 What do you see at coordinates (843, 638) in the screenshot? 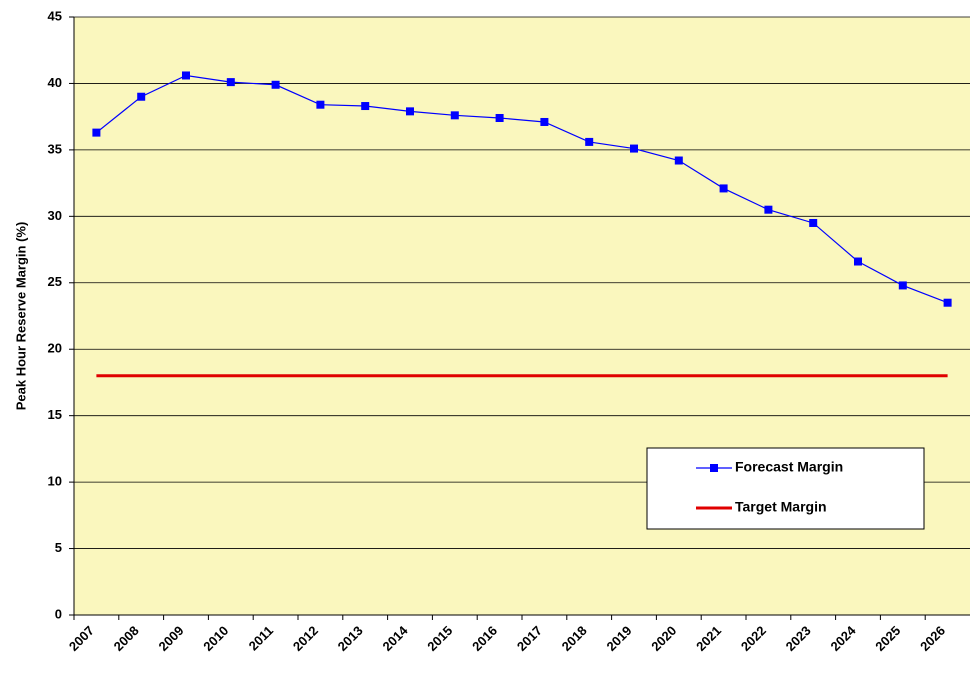
I see `x-tick-label: 2024` at bounding box center [843, 638].